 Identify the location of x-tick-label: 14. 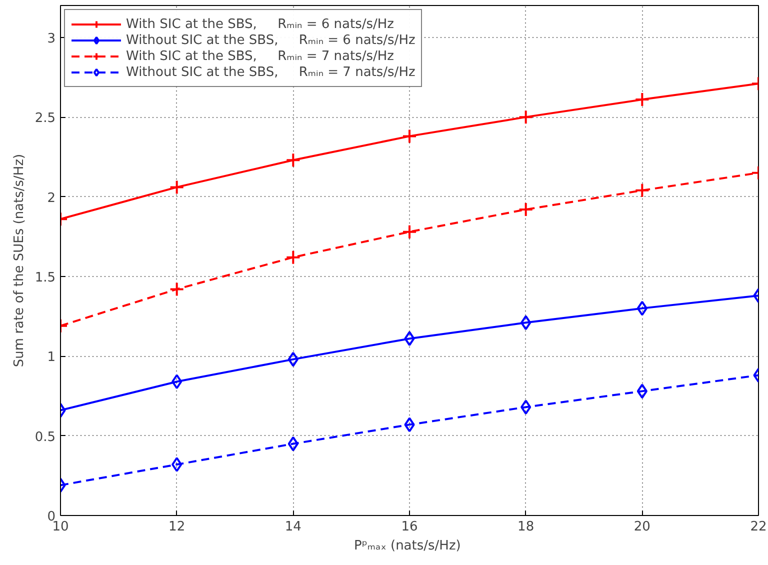
(293, 527).